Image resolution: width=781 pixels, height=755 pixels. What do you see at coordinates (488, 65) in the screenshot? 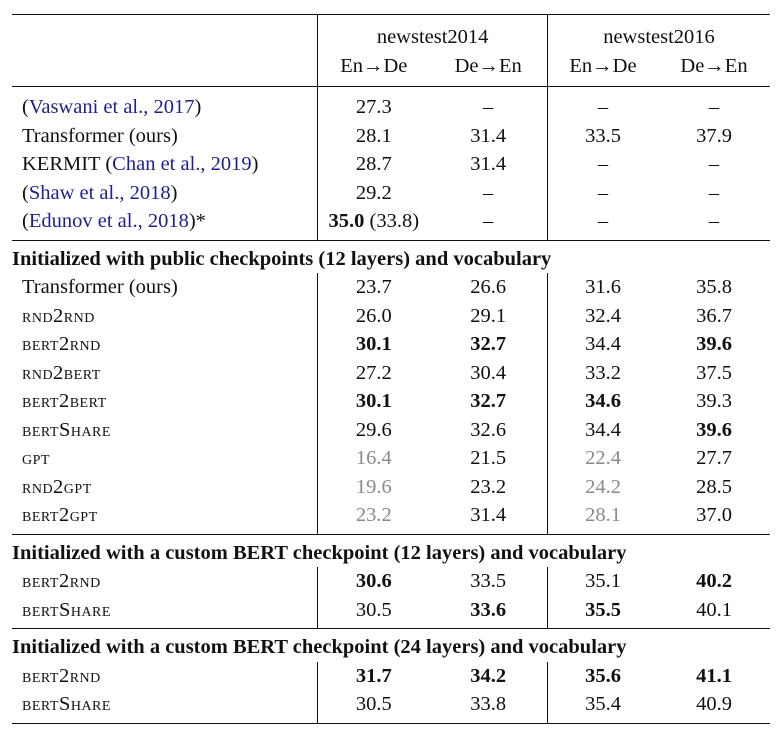
I see `header-2014-de-en: De→En` at bounding box center [488, 65].